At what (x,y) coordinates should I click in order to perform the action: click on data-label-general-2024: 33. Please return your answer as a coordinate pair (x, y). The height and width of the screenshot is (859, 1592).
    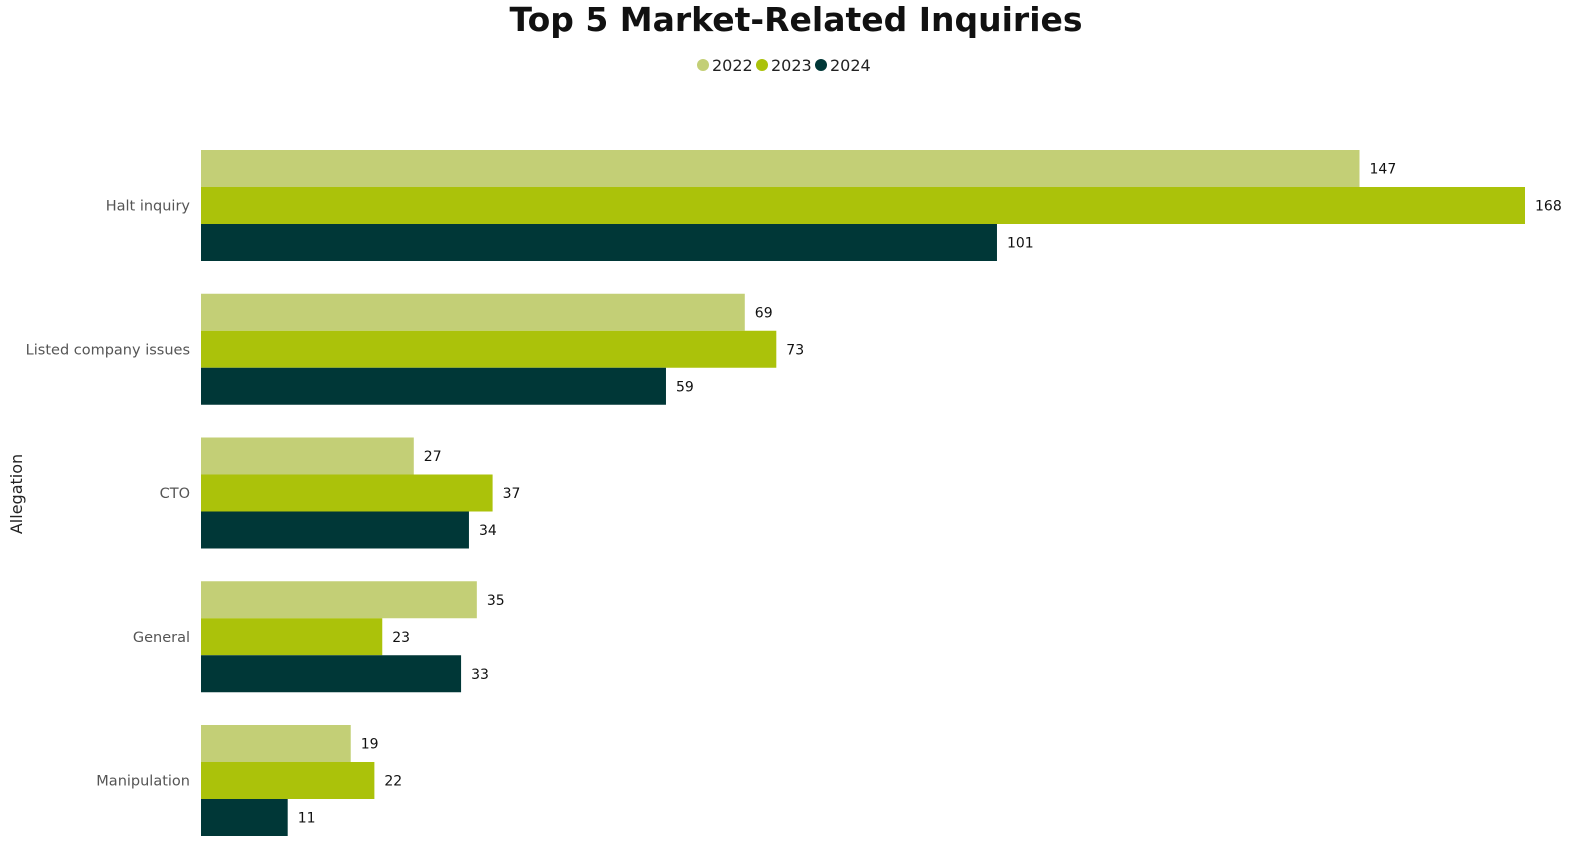
    Looking at the image, I should click on (480, 675).